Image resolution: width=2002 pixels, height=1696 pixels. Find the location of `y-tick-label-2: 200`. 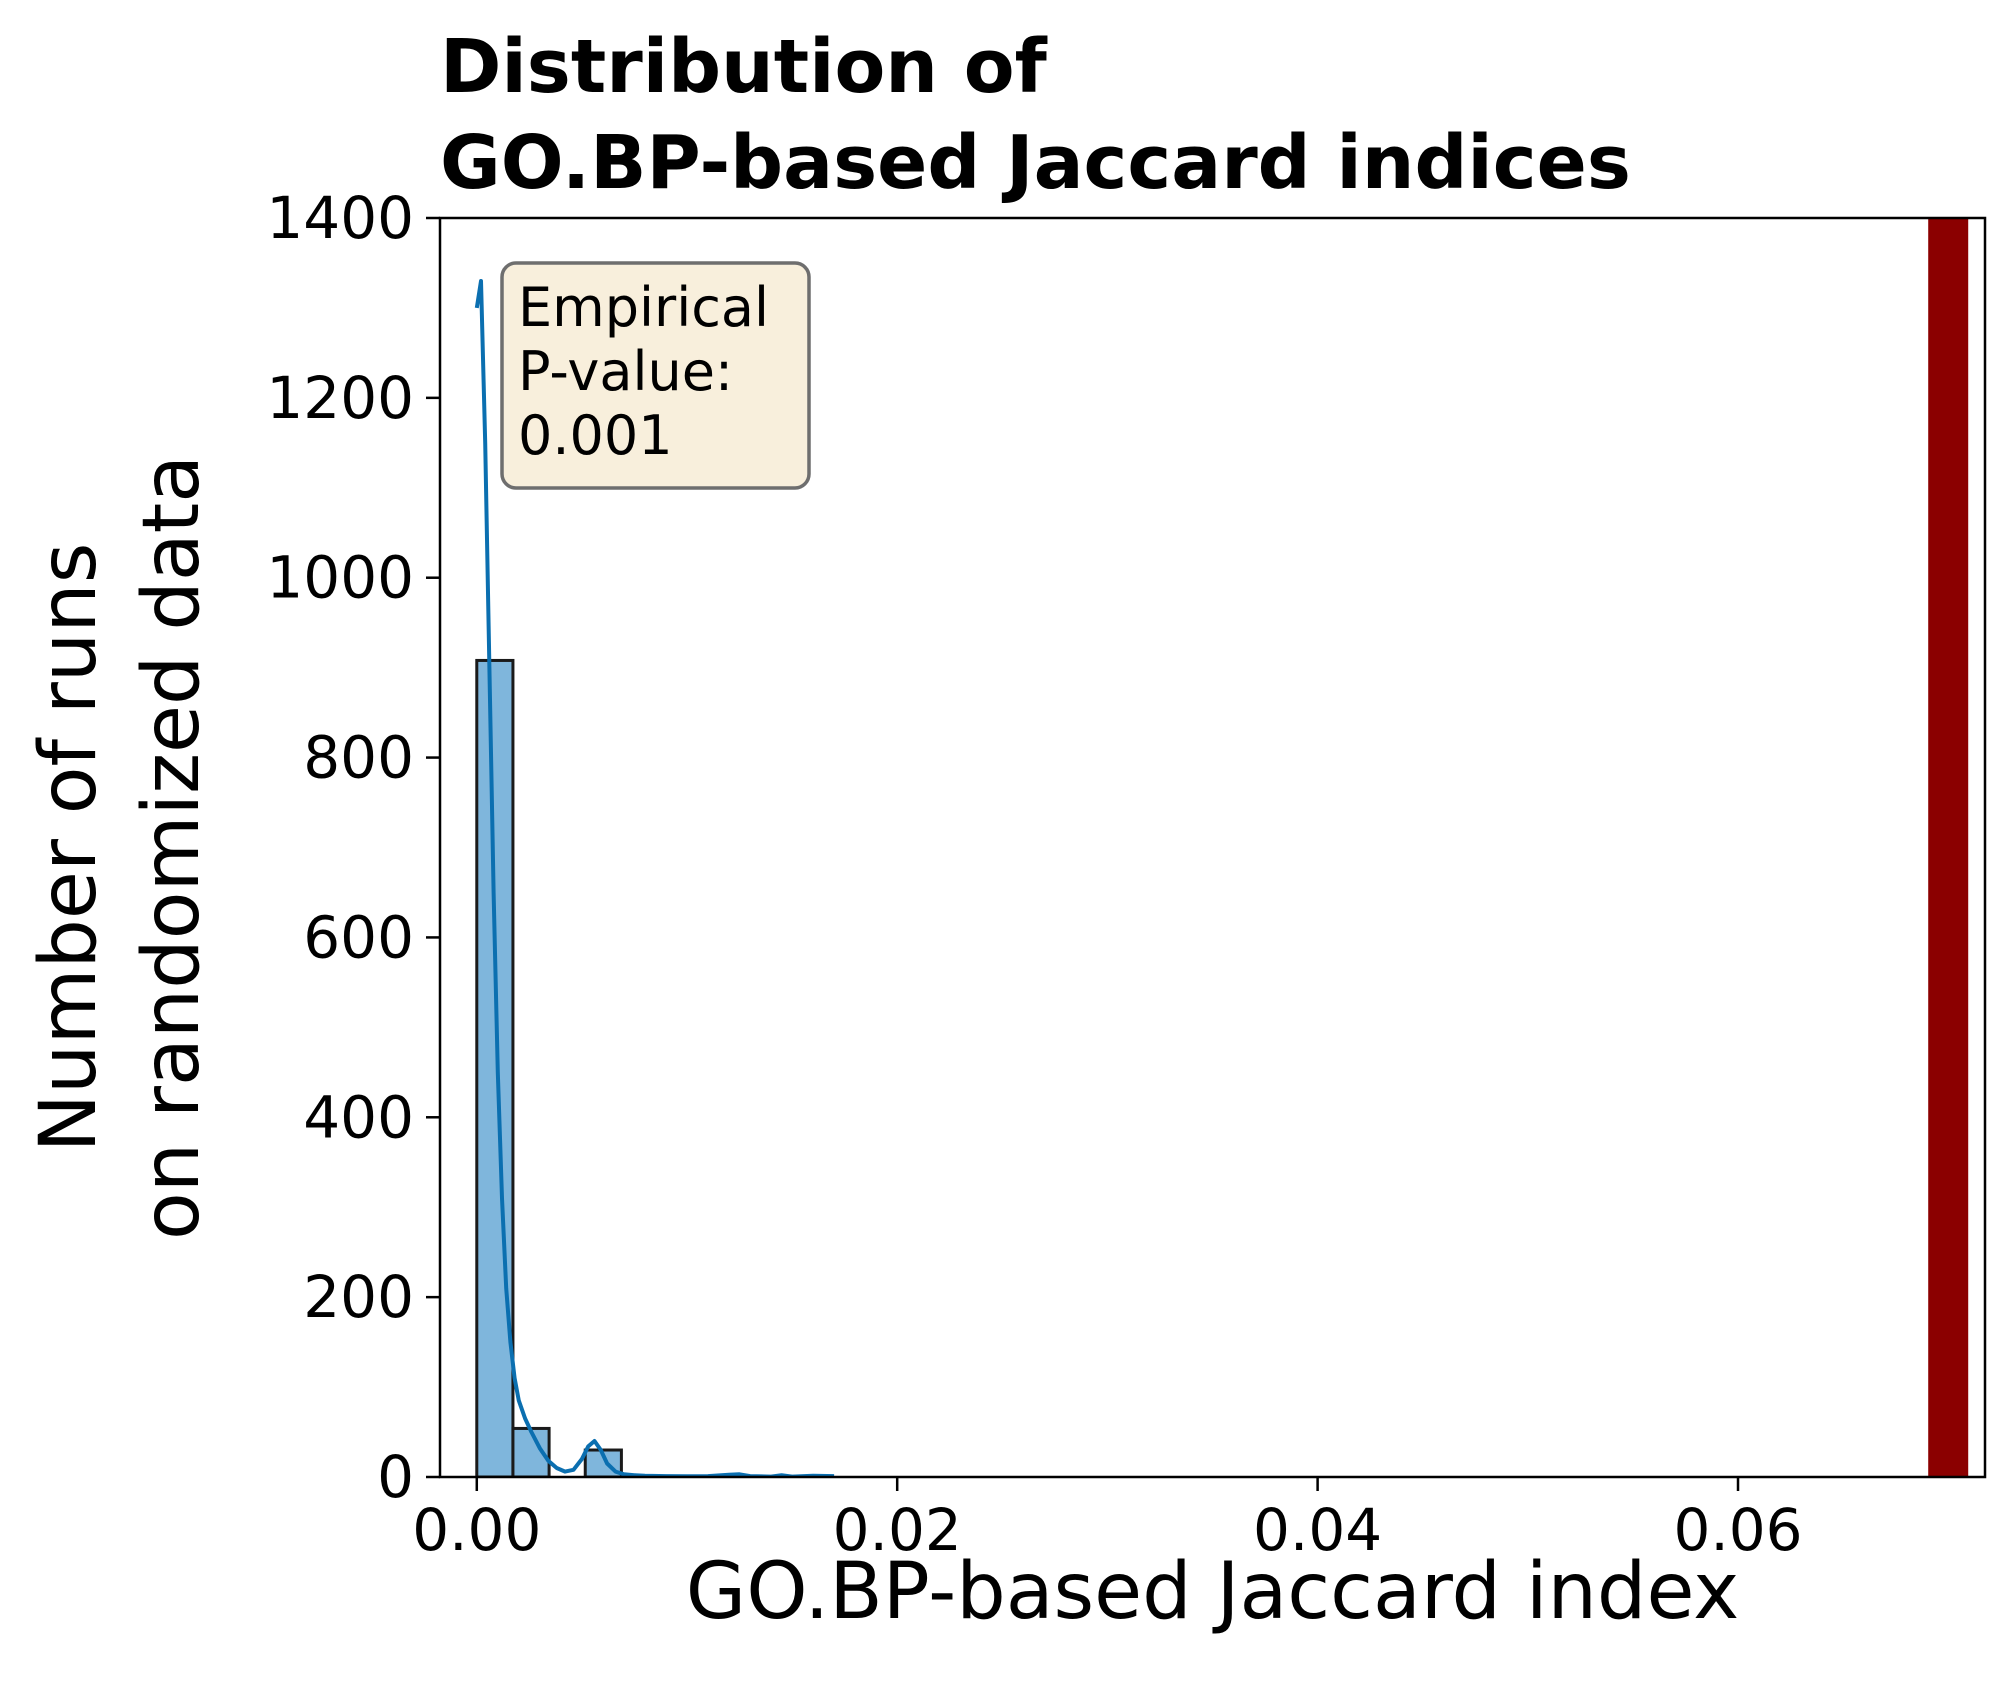

y-tick-label-2: 200 is located at coordinates (358, 1297).